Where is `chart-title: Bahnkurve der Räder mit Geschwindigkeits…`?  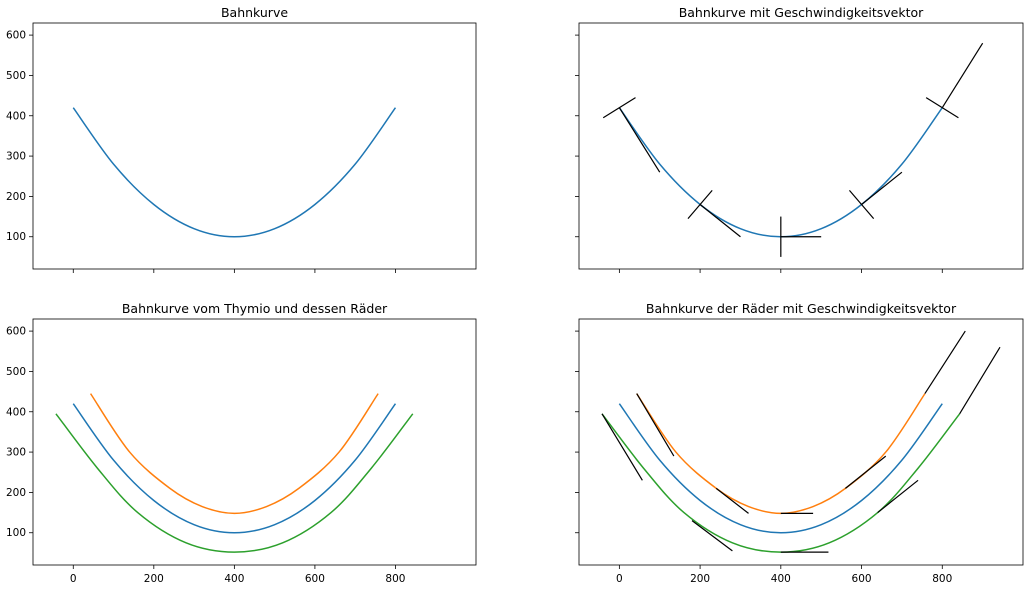 chart-title: Bahnkurve der Räder mit Geschwindigkeits… is located at coordinates (801, 308).